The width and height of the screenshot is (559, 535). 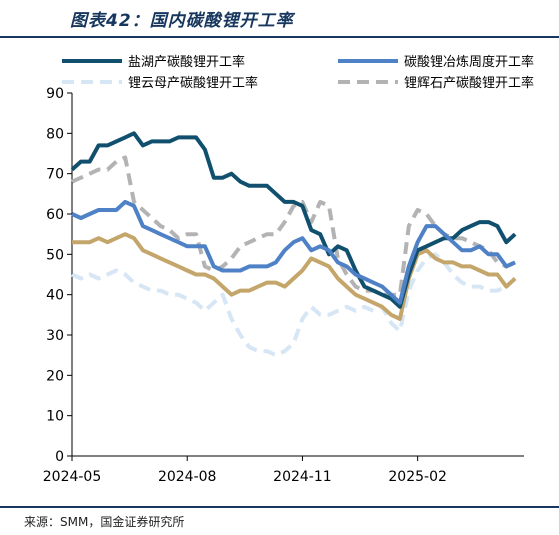 I want to click on x-tick-label: 2025-02, so click(x=417, y=477).